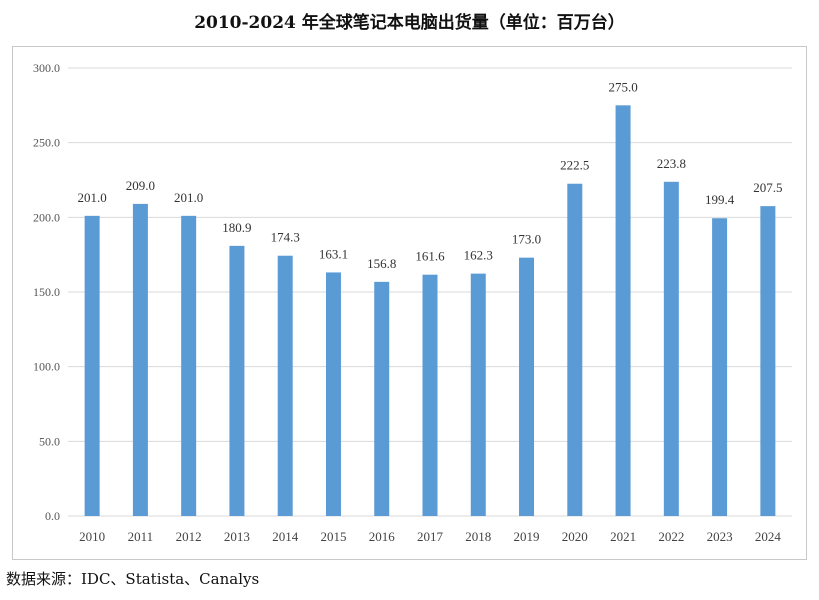  Describe the element at coordinates (671, 163) in the screenshot. I see `data-label: 223.8` at that location.